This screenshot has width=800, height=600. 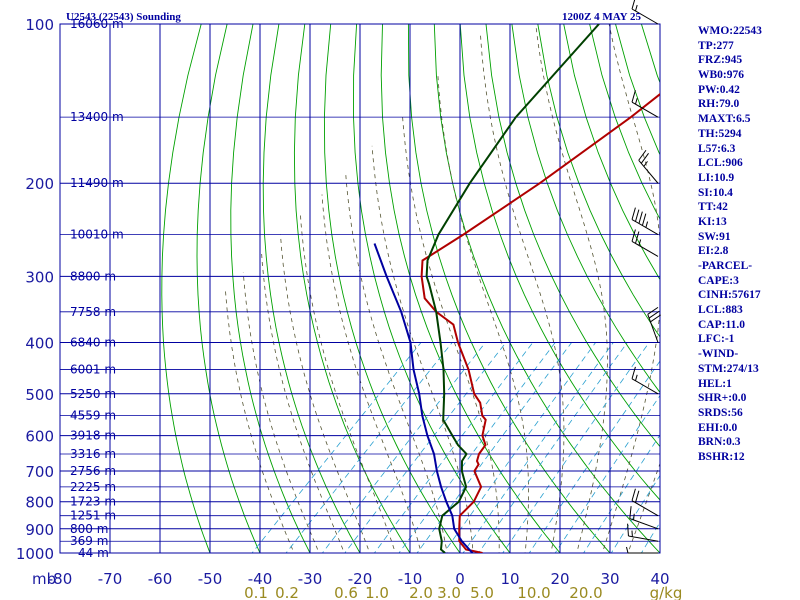 What do you see at coordinates (39, 277) in the screenshot?
I see `pressure-tick-label: 300` at bounding box center [39, 277].